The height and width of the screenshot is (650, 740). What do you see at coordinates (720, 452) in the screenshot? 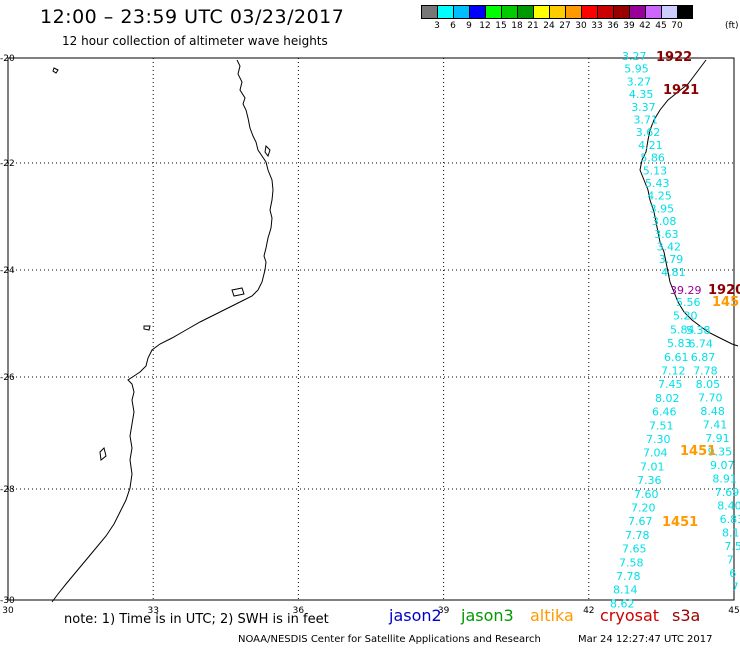
I see `track3-wave-label: 9.35` at bounding box center [720, 452].